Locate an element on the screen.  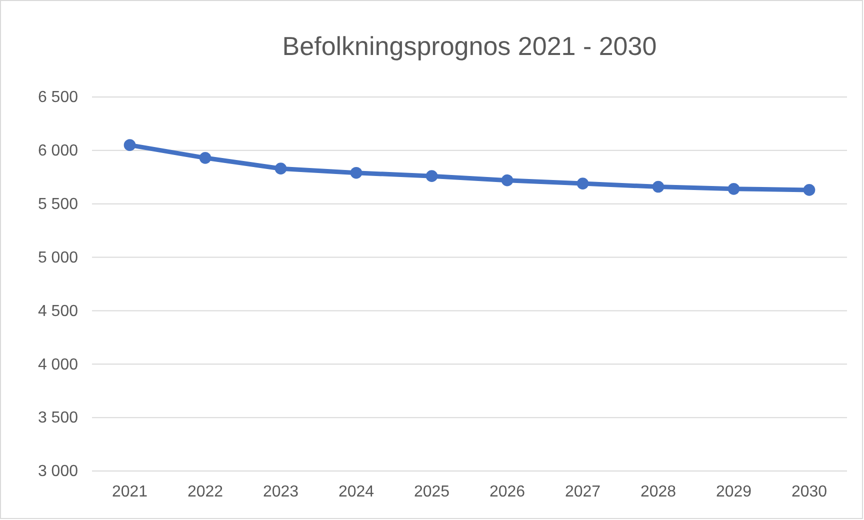
x-tick-label: 2022 is located at coordinates (205, 491).